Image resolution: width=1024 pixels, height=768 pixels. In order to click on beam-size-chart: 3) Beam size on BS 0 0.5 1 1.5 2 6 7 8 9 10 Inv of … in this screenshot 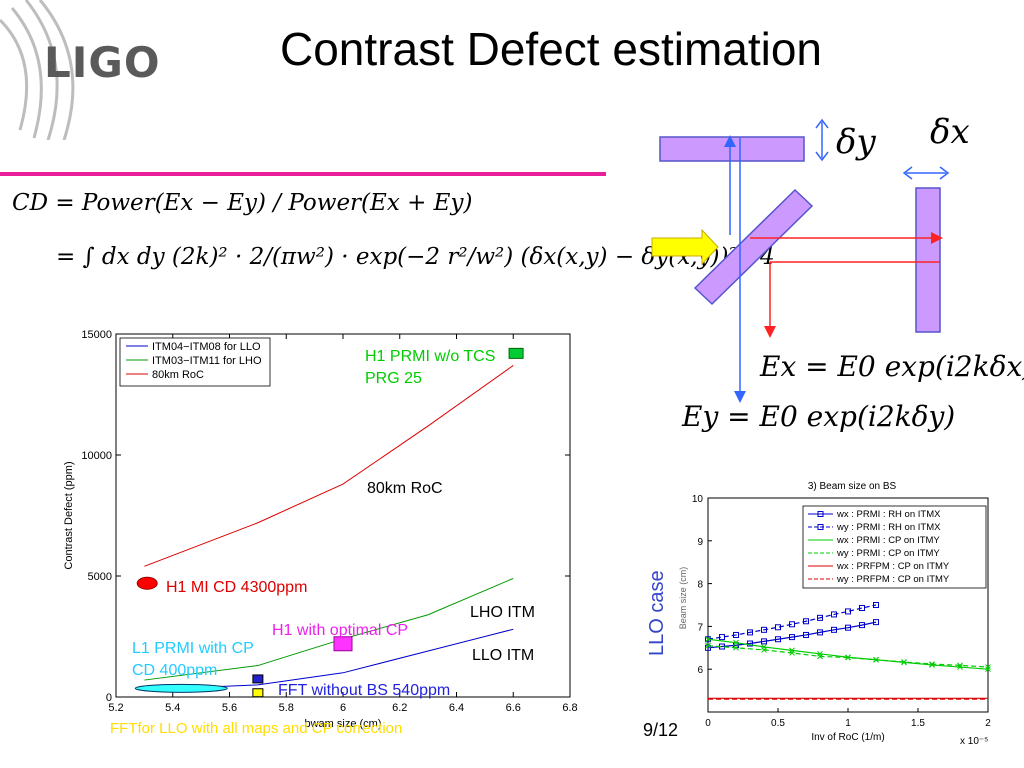, I will do `click(834, 614)`.